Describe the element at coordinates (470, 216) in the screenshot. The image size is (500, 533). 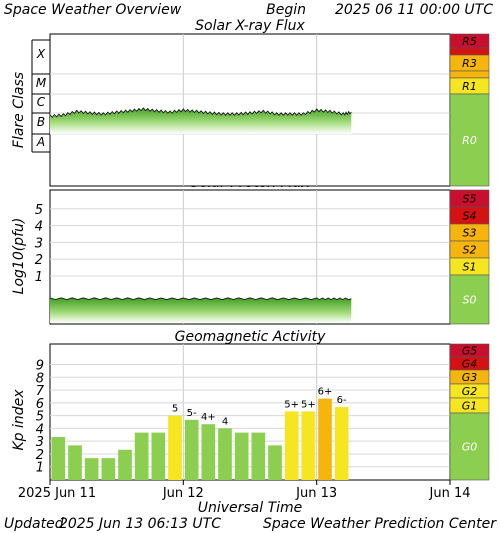
I see `radiation-storm-scale-label: S4` at that location.